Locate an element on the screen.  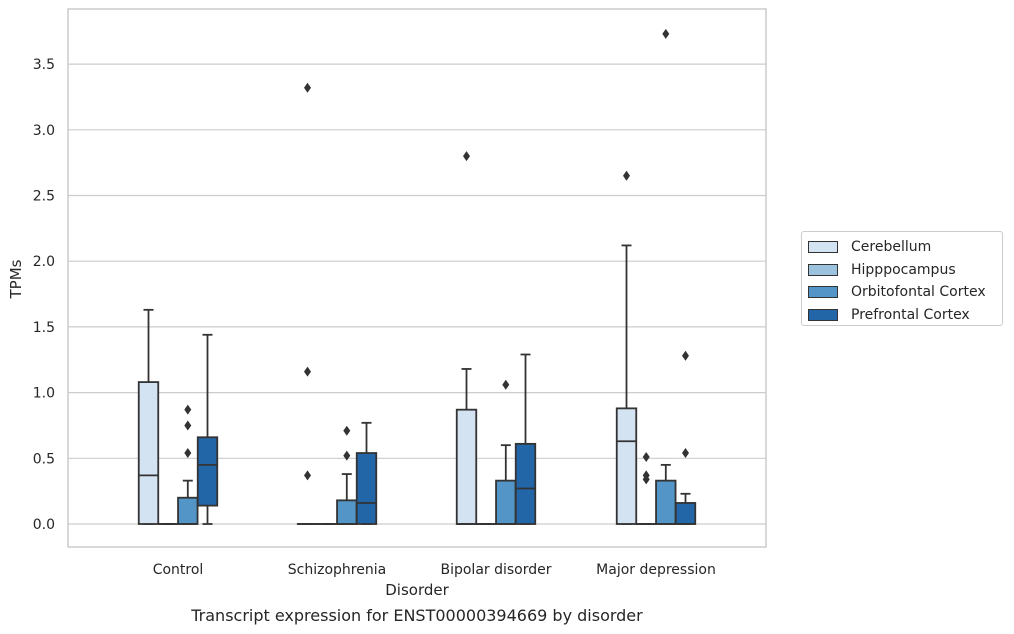
legend-item: Hipppocampus is located at coordinates (905, 270).